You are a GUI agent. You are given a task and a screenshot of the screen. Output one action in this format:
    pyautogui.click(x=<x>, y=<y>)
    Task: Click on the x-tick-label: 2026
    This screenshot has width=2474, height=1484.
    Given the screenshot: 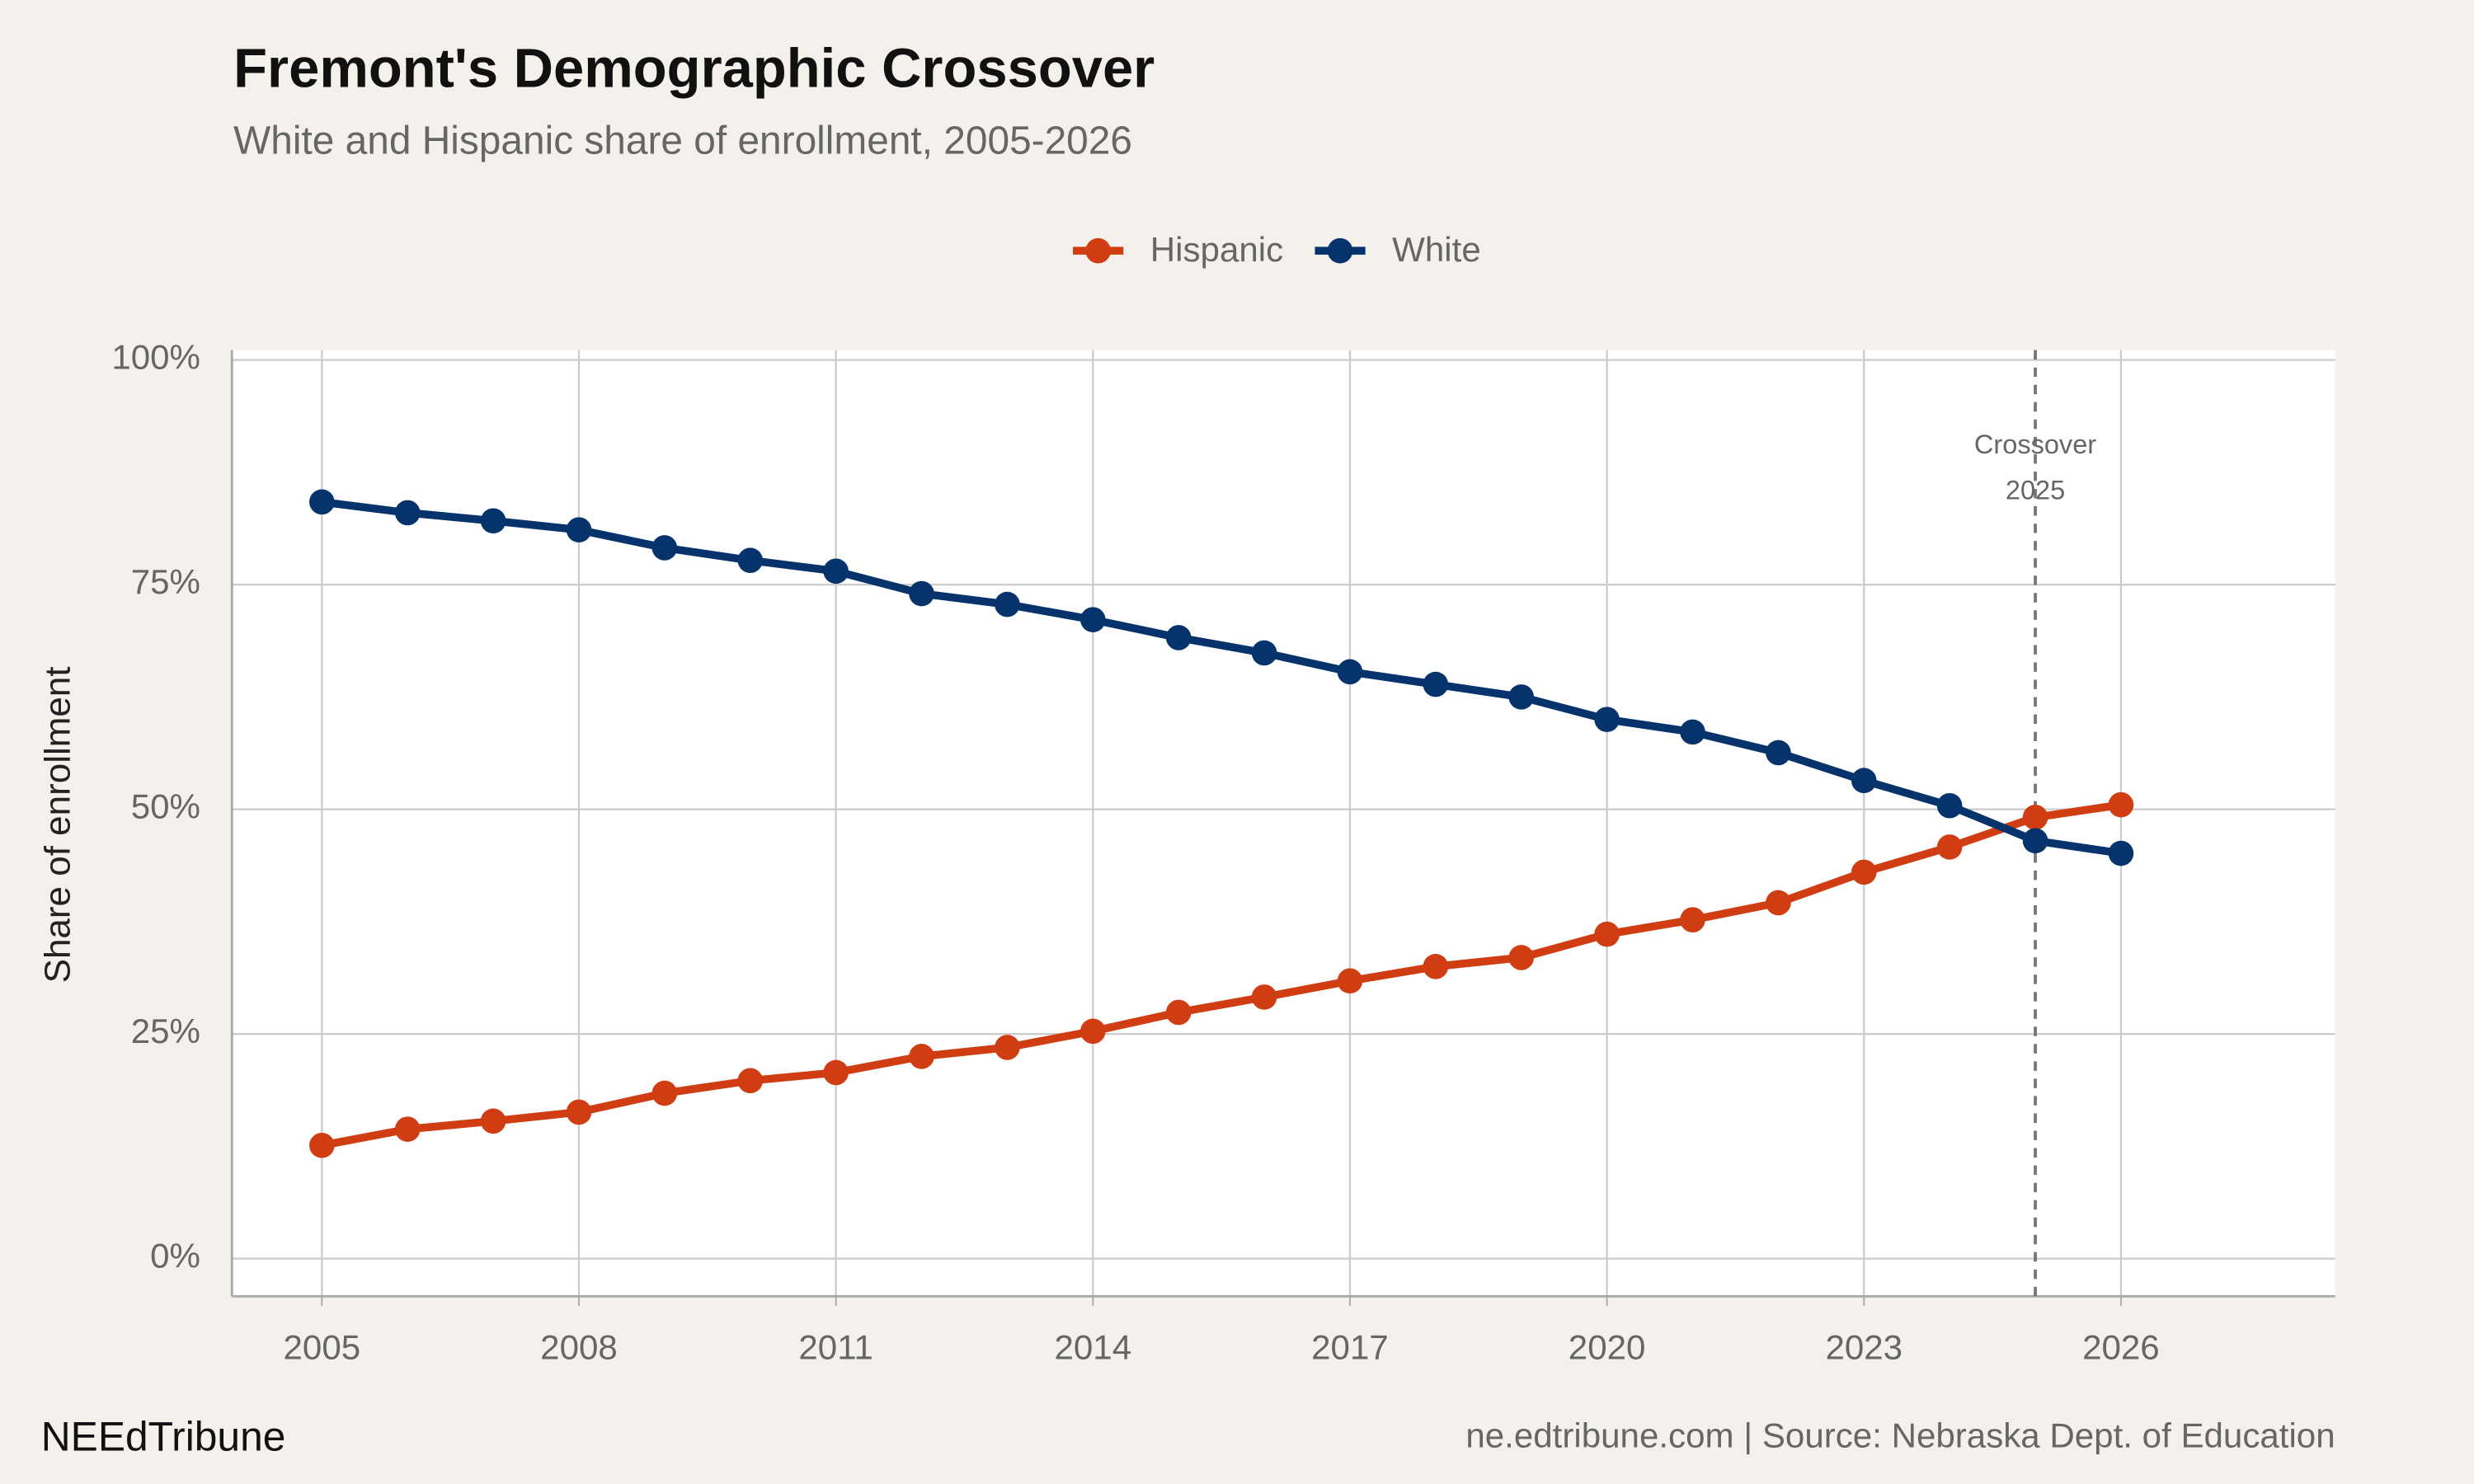 What is the action you would take?
    pyautogui.click(x=2121, y=1347)
    